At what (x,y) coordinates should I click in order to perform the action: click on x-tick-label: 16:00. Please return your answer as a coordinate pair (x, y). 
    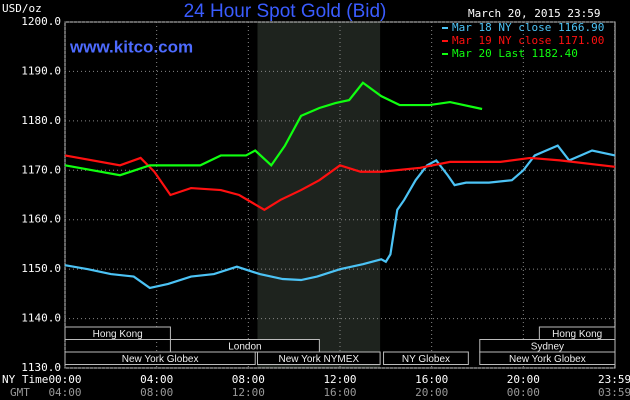
    Looking at the image, I should click on (431, 379).